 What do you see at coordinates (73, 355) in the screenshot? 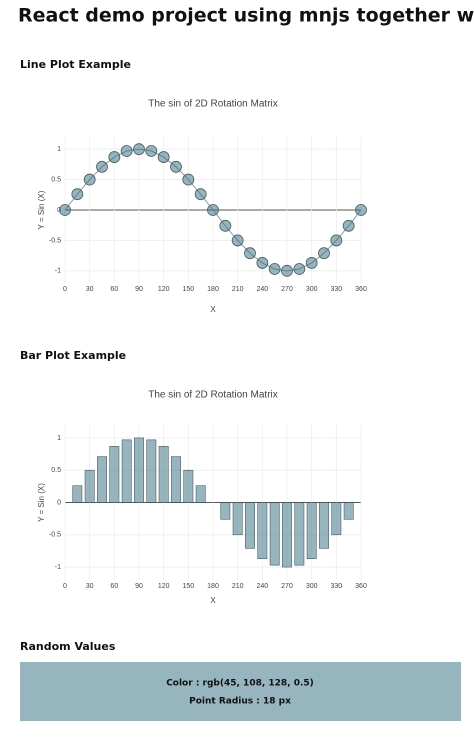
I see `section-heading: Bar Plot Example` at bounding box center [73, 355].